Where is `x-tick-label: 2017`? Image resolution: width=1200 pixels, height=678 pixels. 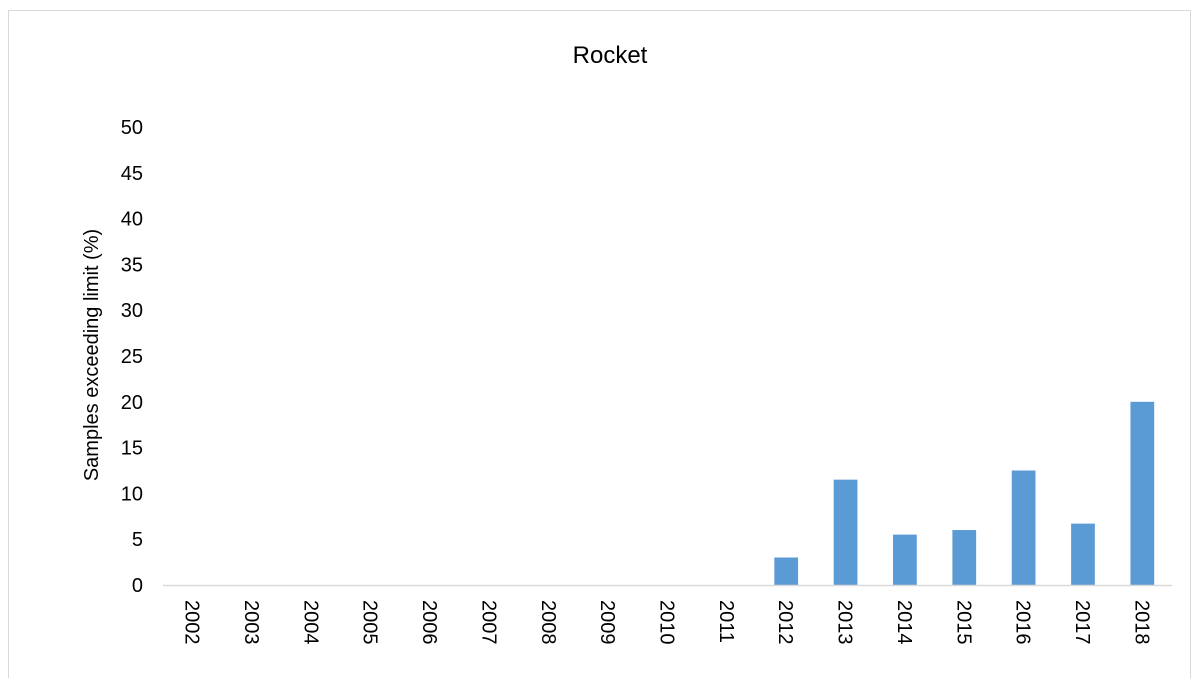 x-tick-label: 2017 is located at coordinates (1082, 622).